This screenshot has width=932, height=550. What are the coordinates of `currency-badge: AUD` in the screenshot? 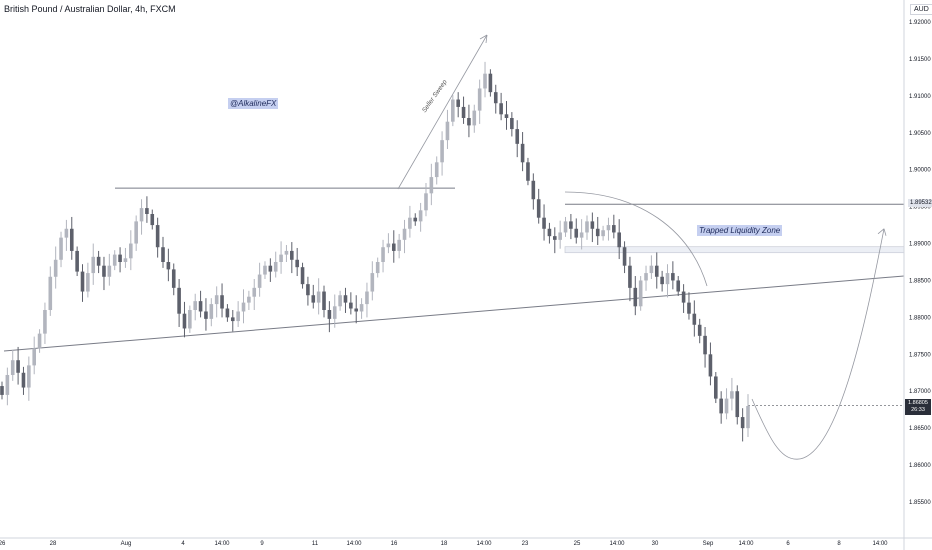 It's located at (921, 9).